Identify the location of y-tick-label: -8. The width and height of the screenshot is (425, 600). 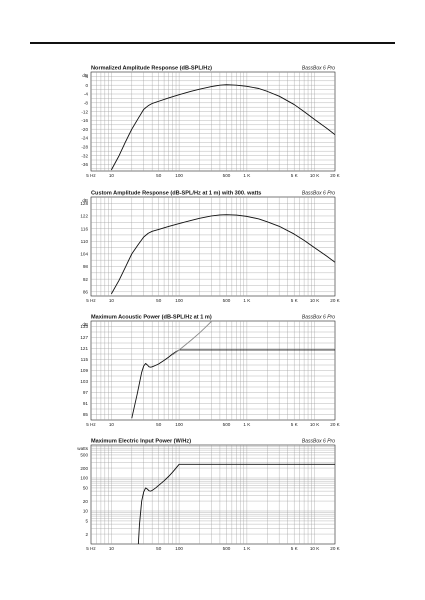
(86, 103).